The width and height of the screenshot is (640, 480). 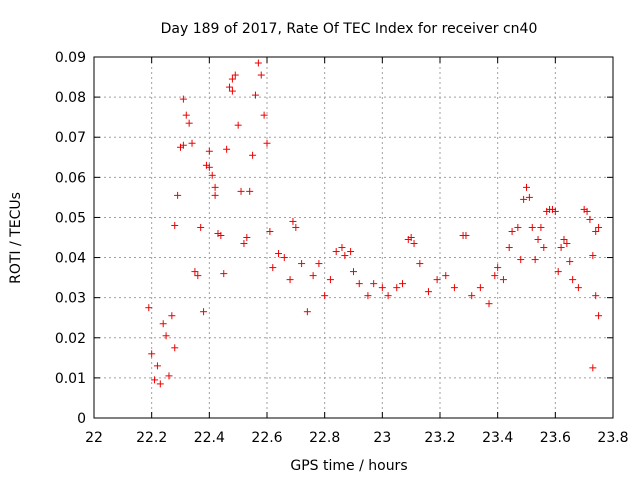 I want to click on x-tick-label: 23.2, so click(x=439, y=438).